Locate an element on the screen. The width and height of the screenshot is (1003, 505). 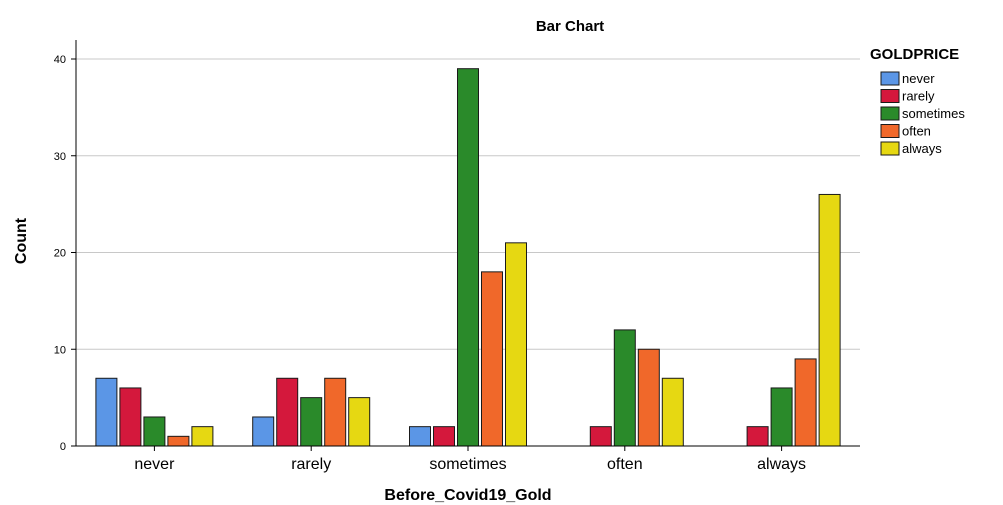
bar-always-sometimes is located at coordinates (781, 417).